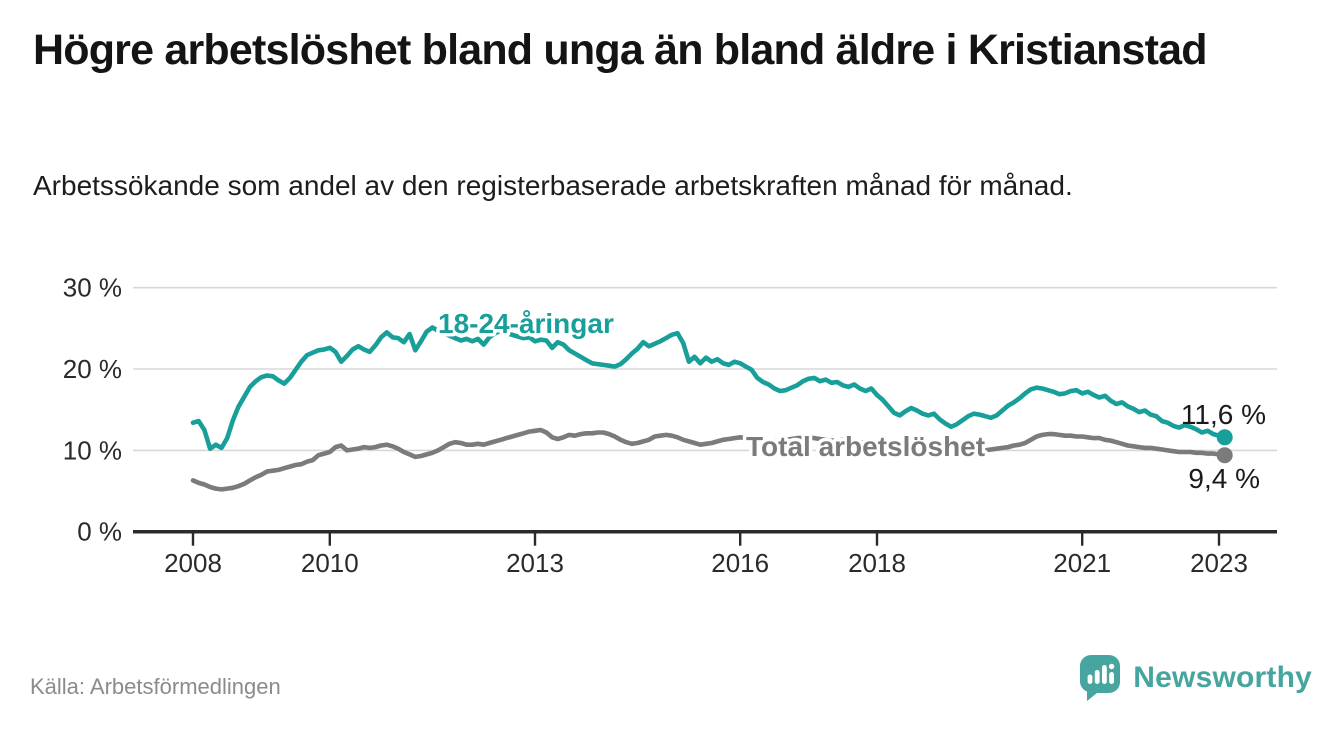 The height and width of the screenshot is (734, 1340). Describe the element at coordinates (155, 686) in the screenshot. I see `source-note: Källa: Arbetsförmedlingen` at that location.